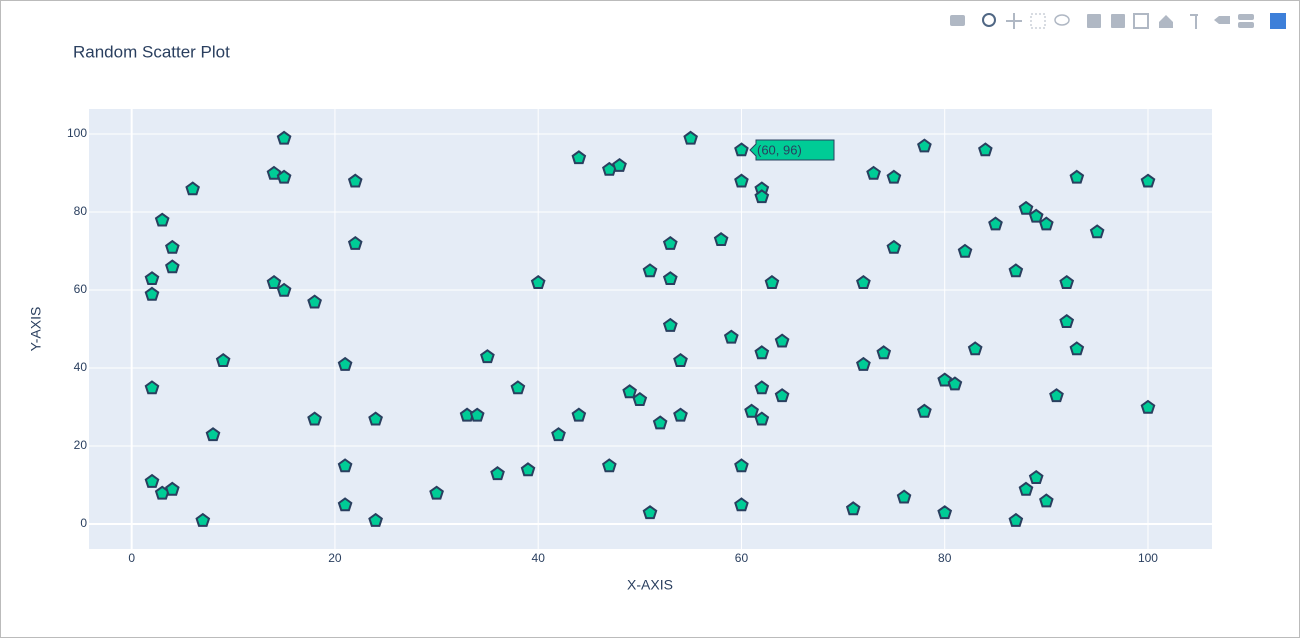 The width and height of the screenshot is (1300, 638). Describe the element at coordinates (742, 558) in the screenshot. I see `x-tick-label: 60` at that location.